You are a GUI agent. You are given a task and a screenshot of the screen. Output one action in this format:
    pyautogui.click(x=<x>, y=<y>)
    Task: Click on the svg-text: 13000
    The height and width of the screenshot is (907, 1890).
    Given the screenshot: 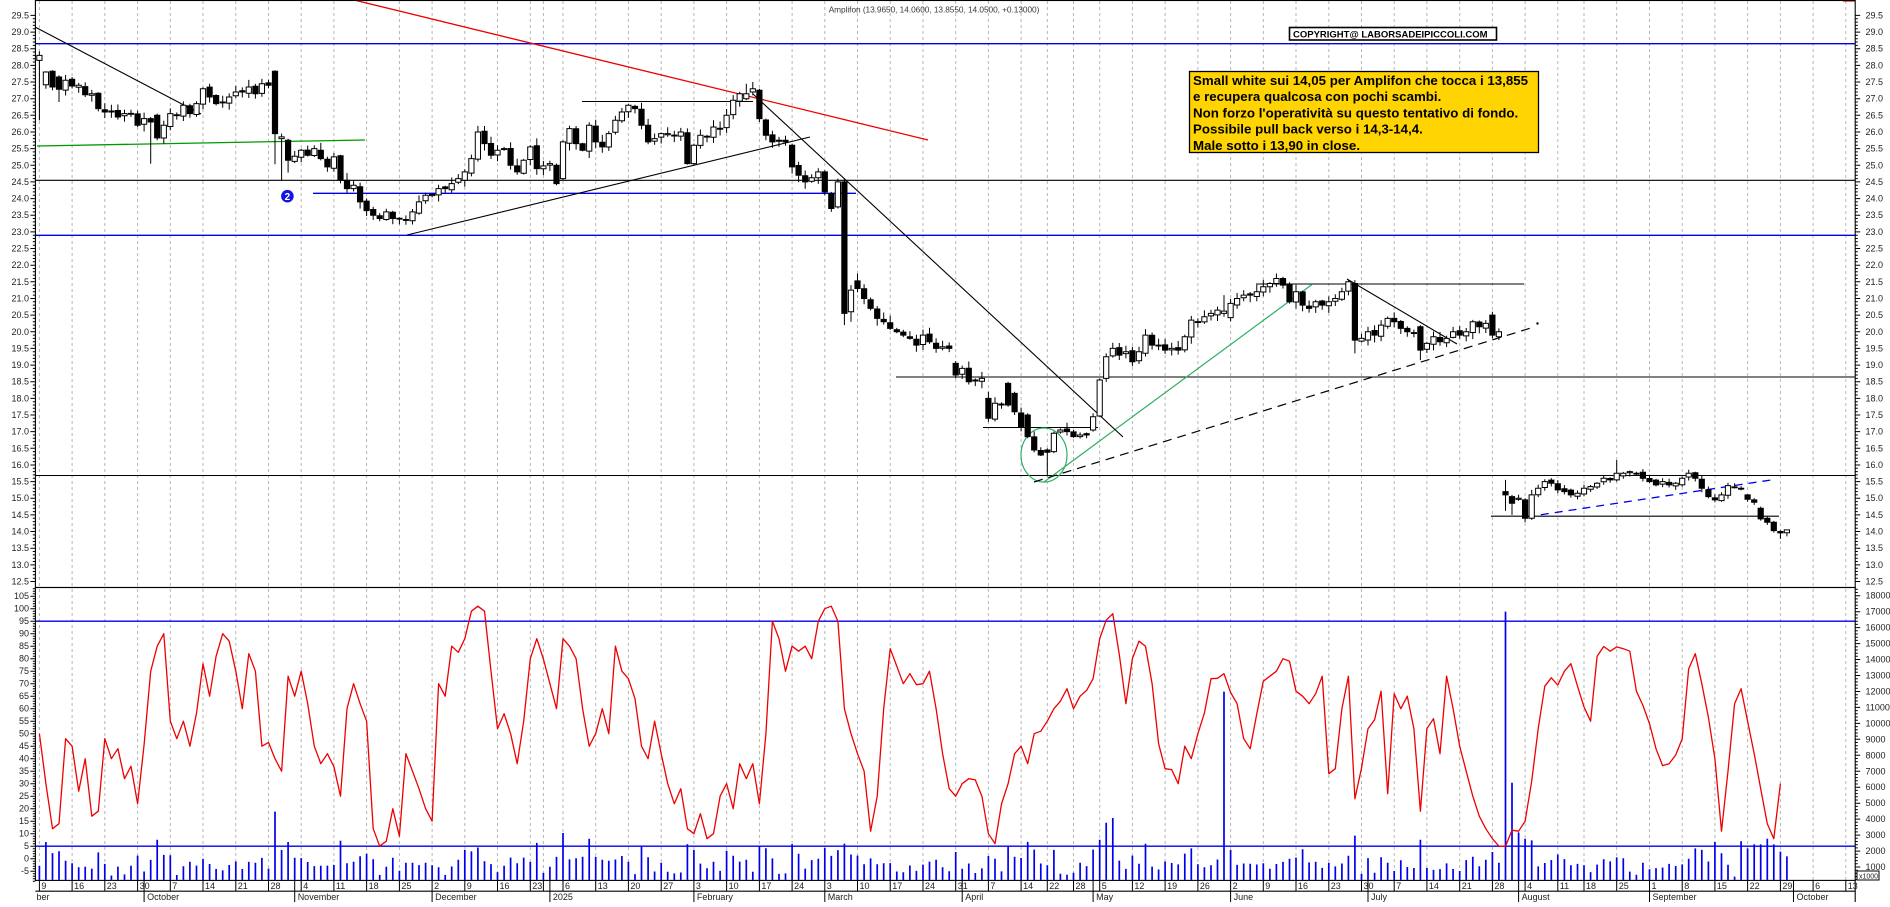 What is the action you would take?
    pyautogui.click(x=1878, y=676)
    